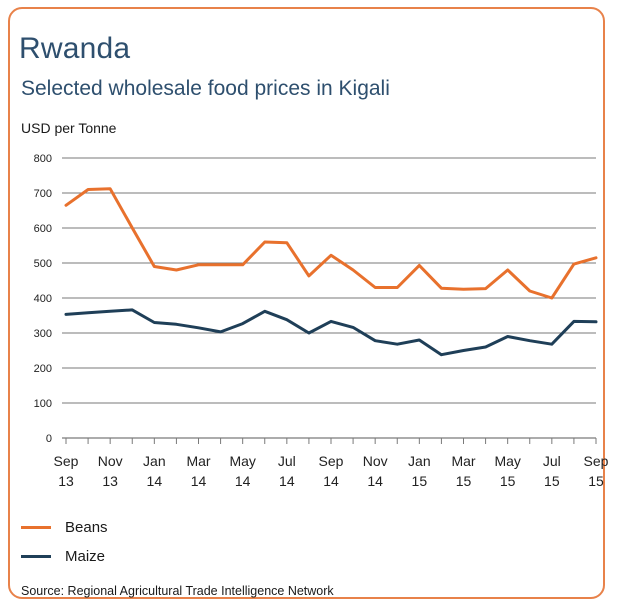  Describe the element at coordinates (43, 334) in the screenshot. I see `y-tick-label: 300` at that location.